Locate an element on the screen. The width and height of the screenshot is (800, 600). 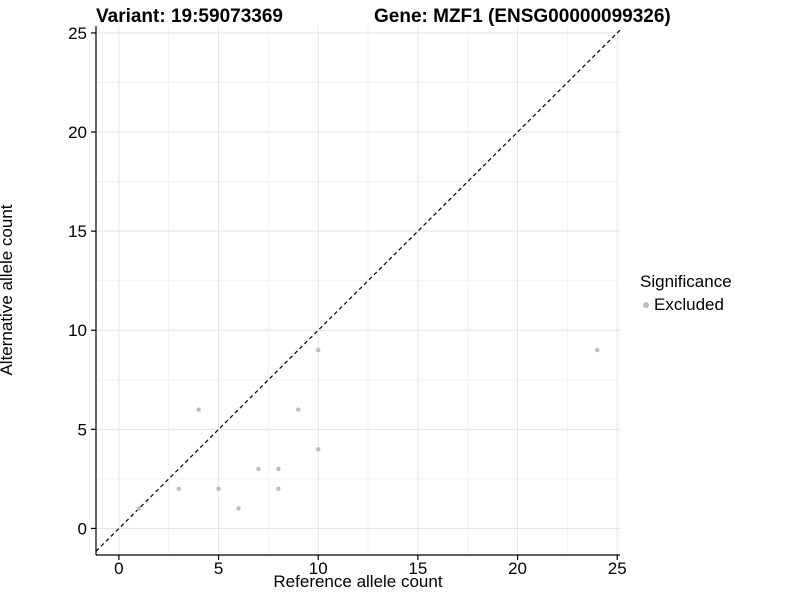
legend: Significance Excluded is located at coordinates (686, 293).